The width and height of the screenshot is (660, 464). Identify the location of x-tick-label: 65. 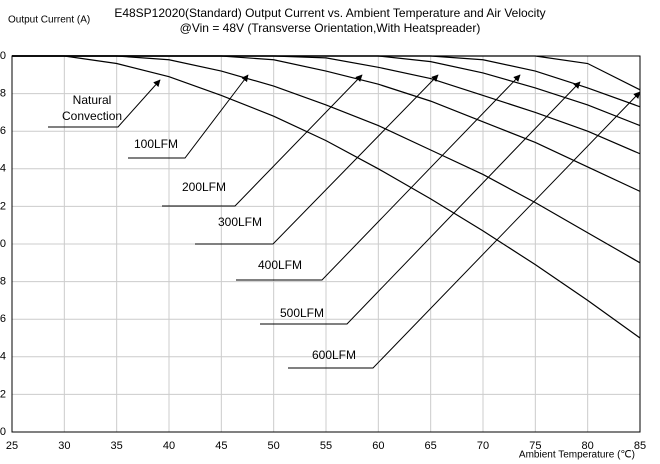
(431, 446).